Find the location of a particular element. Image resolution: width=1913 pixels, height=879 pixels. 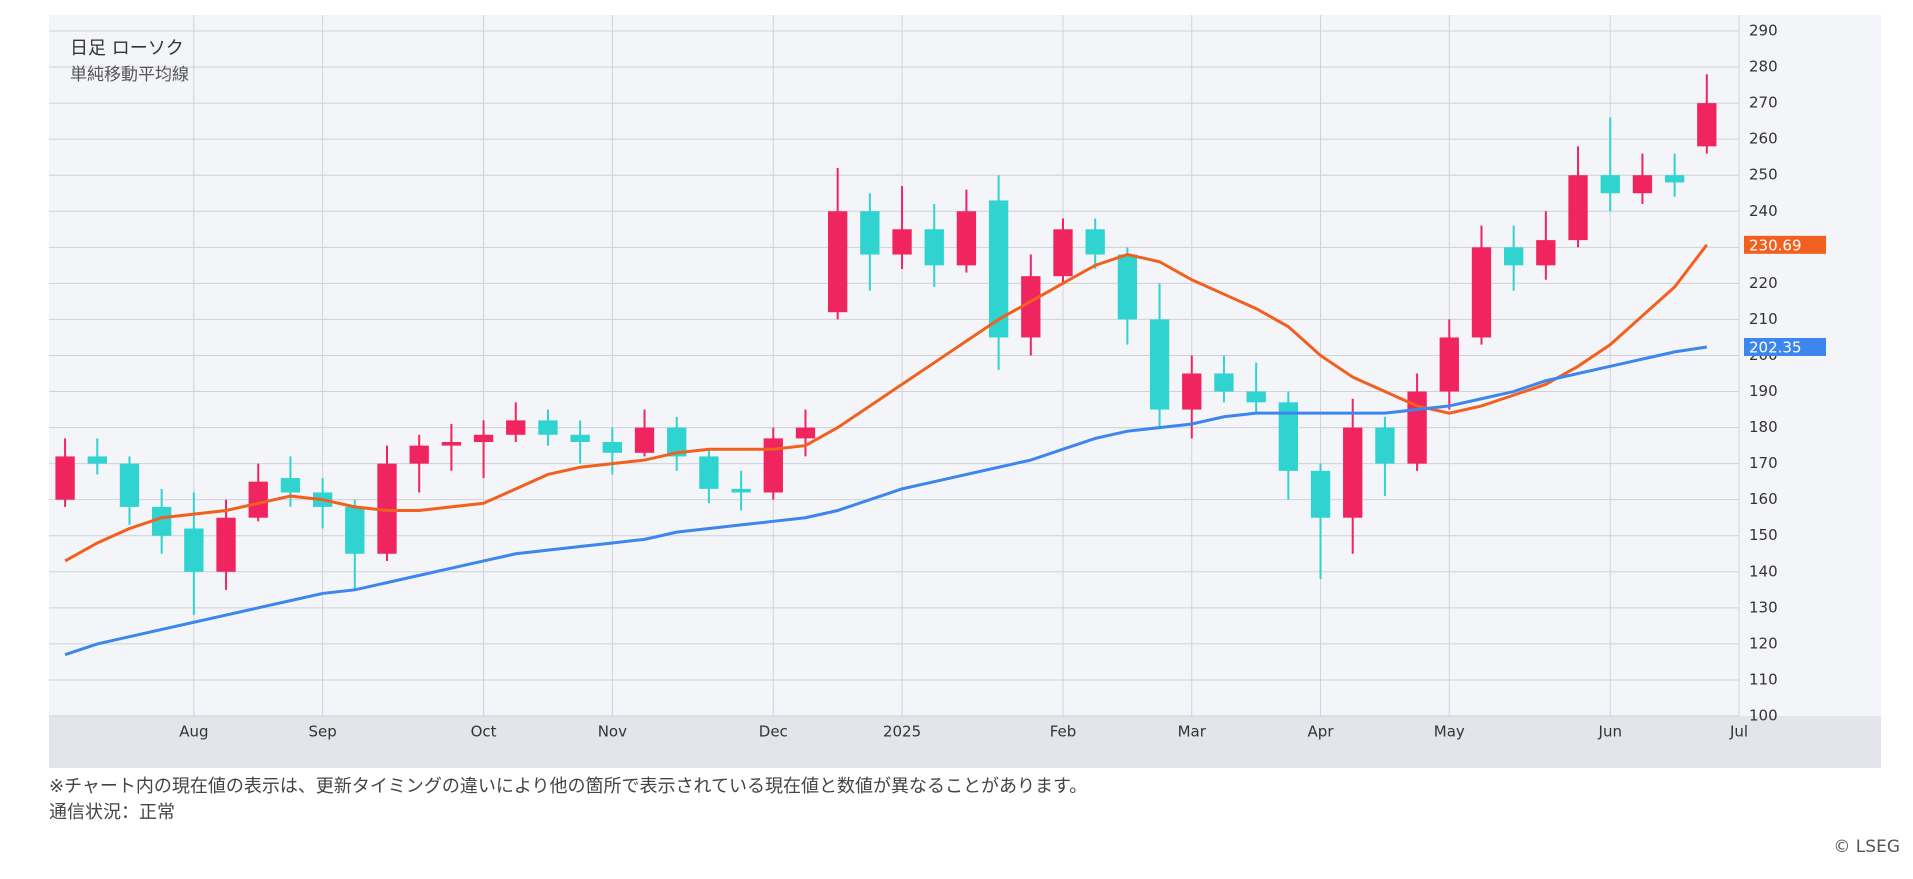

y-tick-label: 170 is located at coordinates (1763, 463).